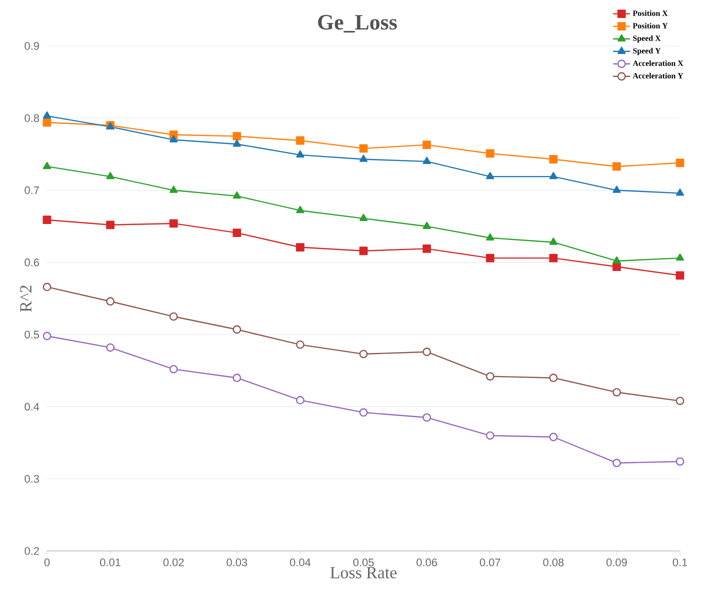 This screenshot has width=705, height=596. What do you see at coordinates (31, 551) in the screenshot?
I see `y-tick-label: 0.2` at bounding box center [31, 551].